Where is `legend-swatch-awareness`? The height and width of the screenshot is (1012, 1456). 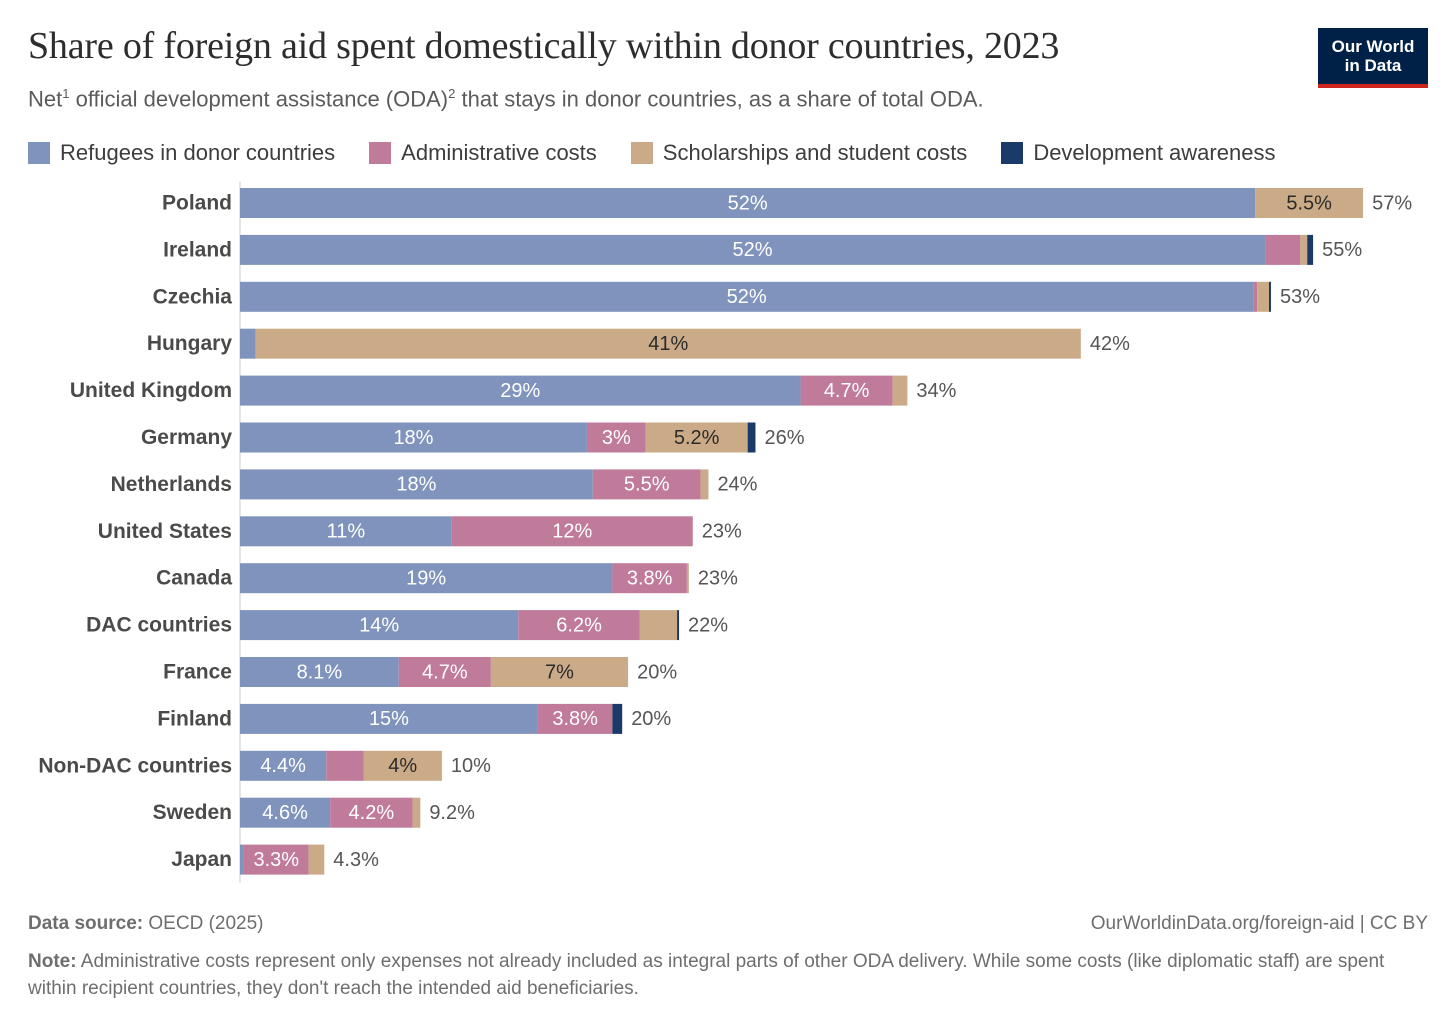
legend-swatch-awareness is located at coordinates (1012, 153).